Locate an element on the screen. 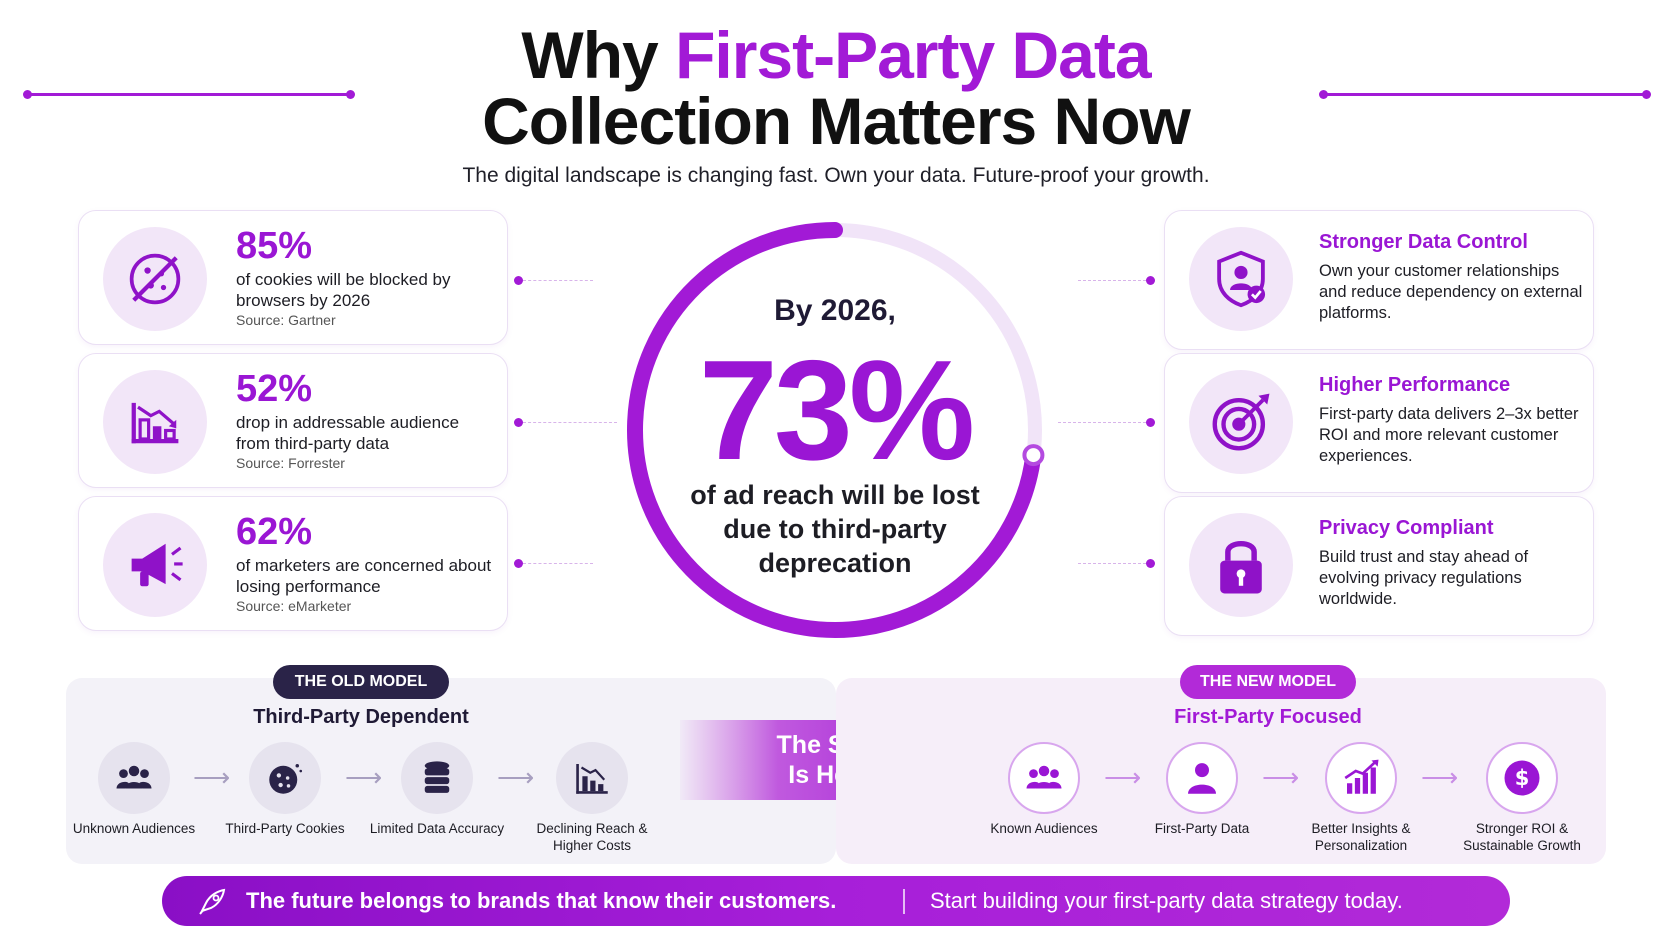  title-line-2: Collection Matters Now is located at coordinates (836, 121).